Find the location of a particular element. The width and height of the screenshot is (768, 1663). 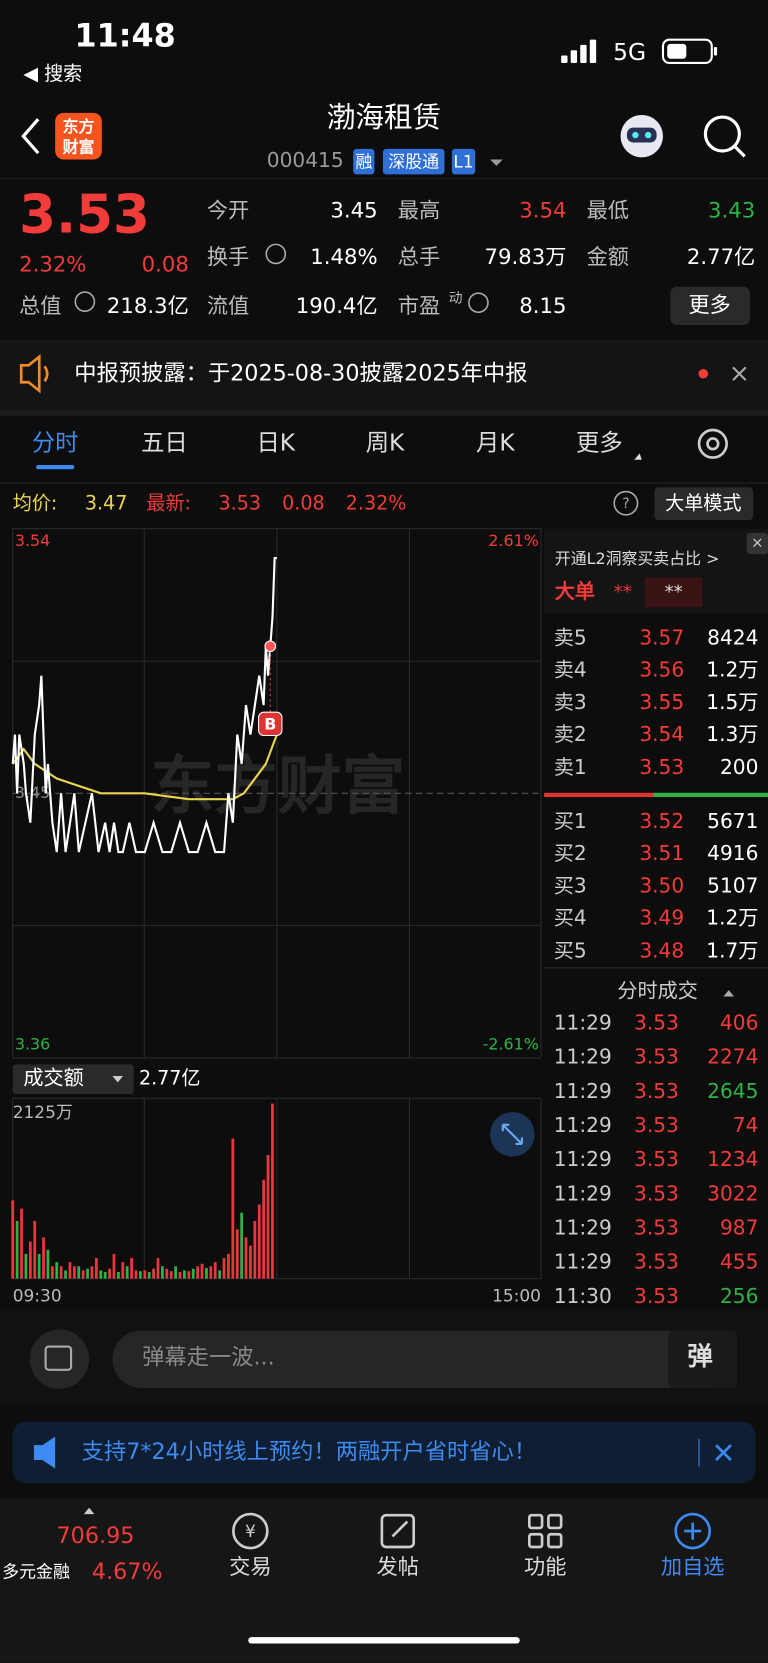

book-level: 卖1 is located at coordinates (570, 767).